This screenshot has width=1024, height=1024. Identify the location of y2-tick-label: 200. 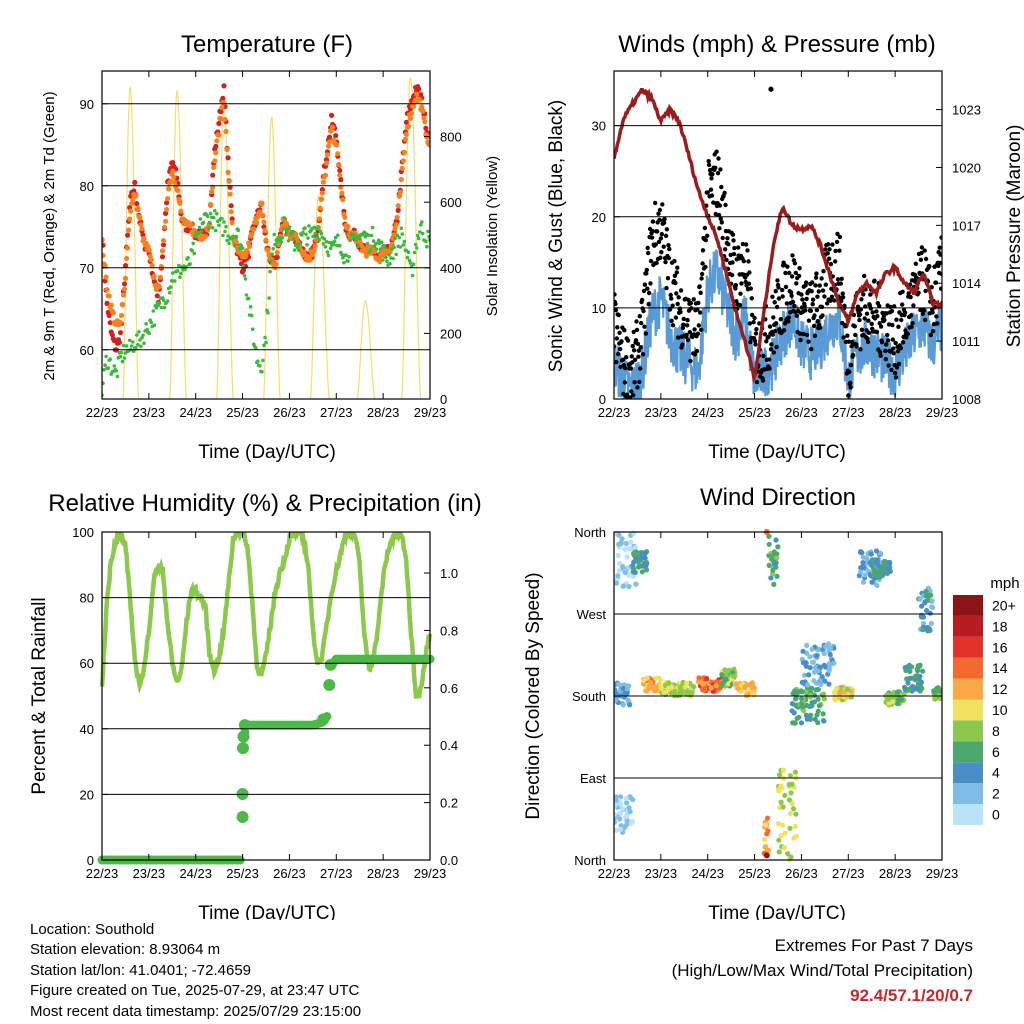
(451, 333).